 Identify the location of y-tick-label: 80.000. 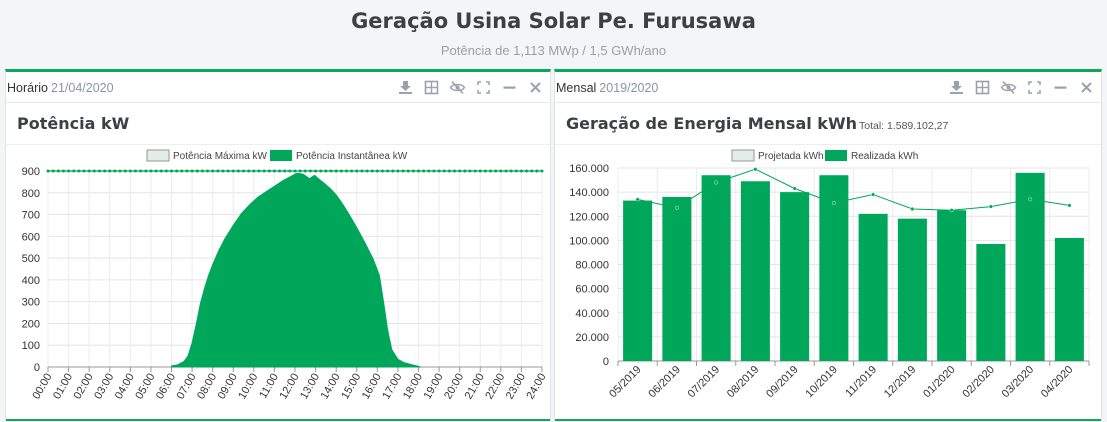
(592, 266).